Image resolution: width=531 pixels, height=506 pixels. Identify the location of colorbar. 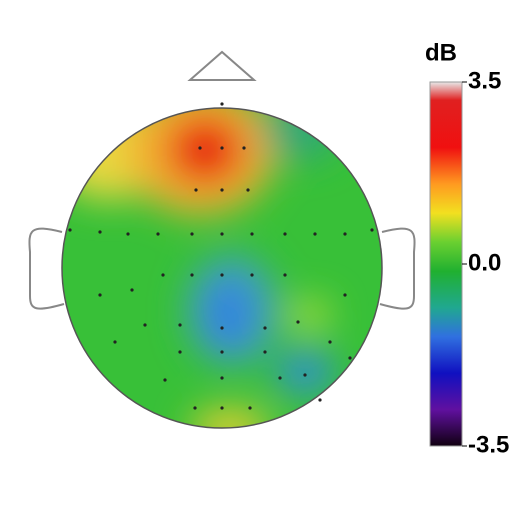
(446, 264).